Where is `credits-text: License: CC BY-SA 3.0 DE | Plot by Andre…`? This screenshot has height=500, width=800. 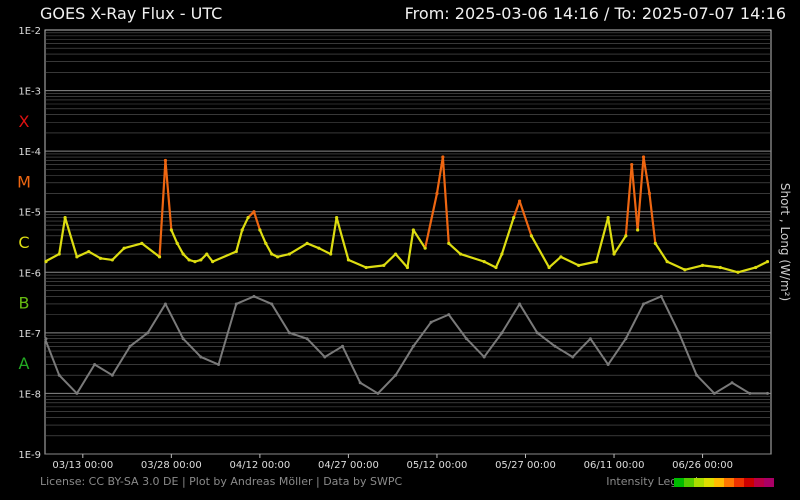 credits-text: License: CC BY-SA 3.0 DE | Plot by Andre… is located at coordinates (221, 481).